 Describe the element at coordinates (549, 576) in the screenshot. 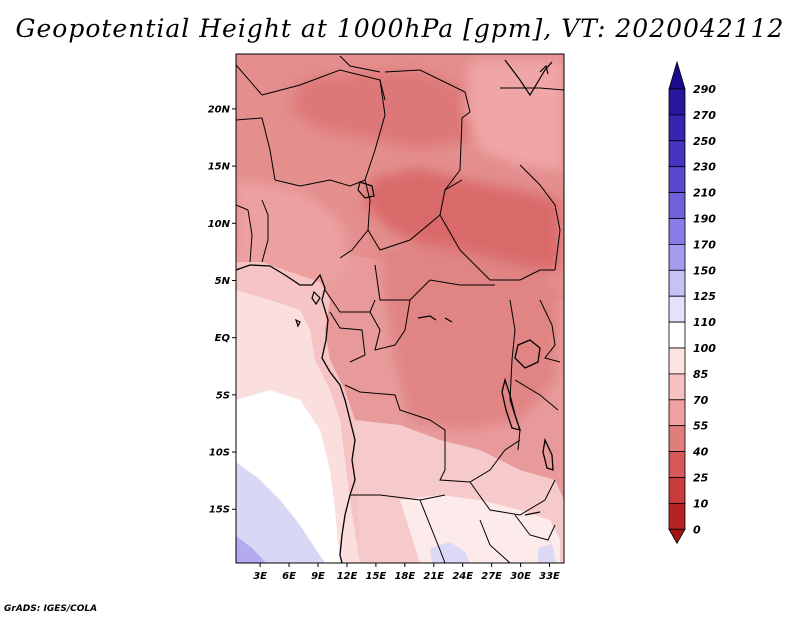

I see `lon-tick-label: 33E` at that location.